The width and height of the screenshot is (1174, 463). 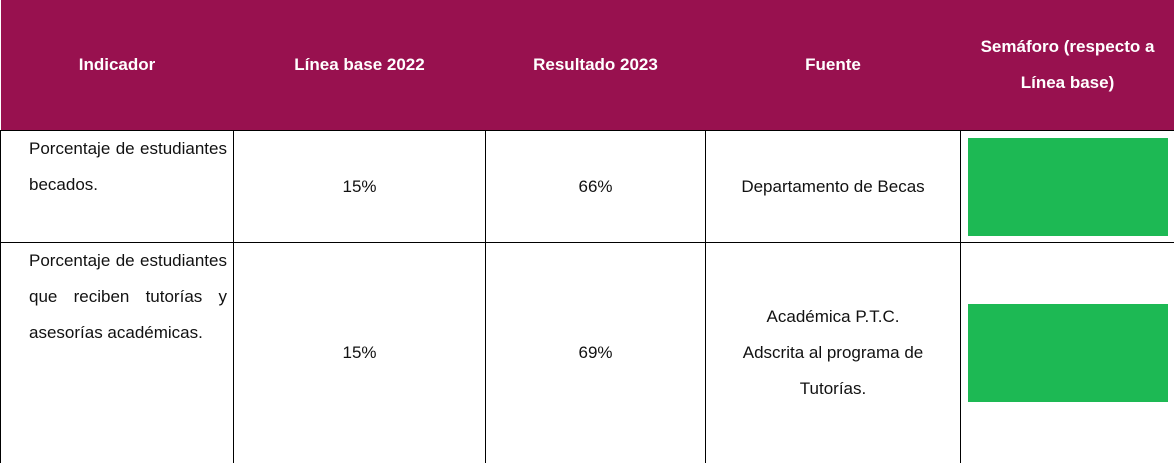 I want to click on header-cell: Fuente, so click(x=833, y=65).